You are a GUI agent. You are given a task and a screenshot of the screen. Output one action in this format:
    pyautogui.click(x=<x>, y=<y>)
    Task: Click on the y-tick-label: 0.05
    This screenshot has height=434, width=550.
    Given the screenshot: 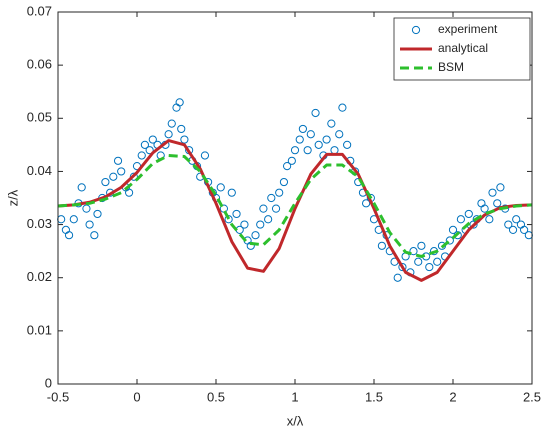 What is the action you would take?
    pyautogui.click(x=39, y=117)
    